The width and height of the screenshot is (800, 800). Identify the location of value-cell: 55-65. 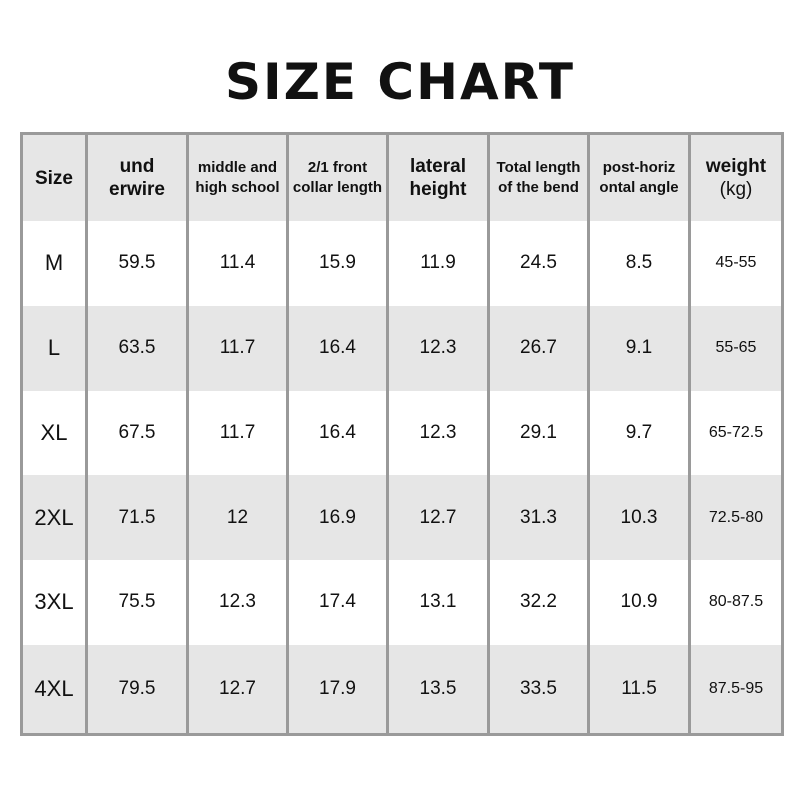
(736, 348).